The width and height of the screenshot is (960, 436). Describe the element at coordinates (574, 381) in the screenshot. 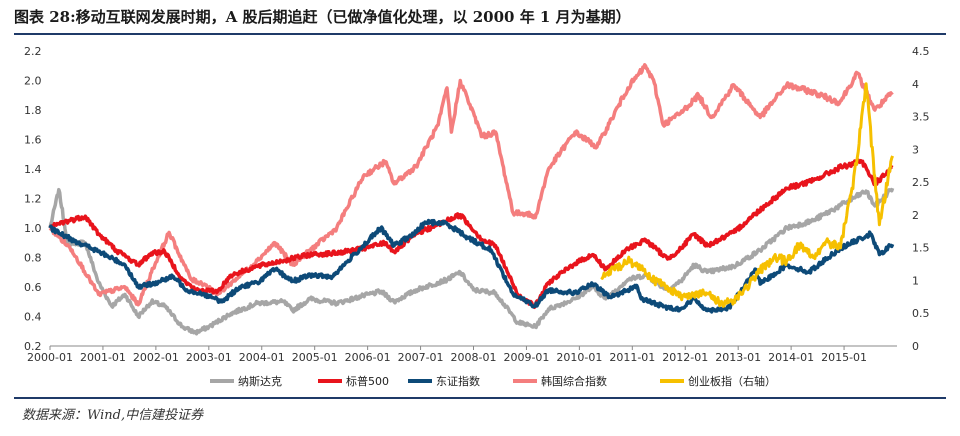

I see `legend-label-kospi: 韩国综合指数` at that location.